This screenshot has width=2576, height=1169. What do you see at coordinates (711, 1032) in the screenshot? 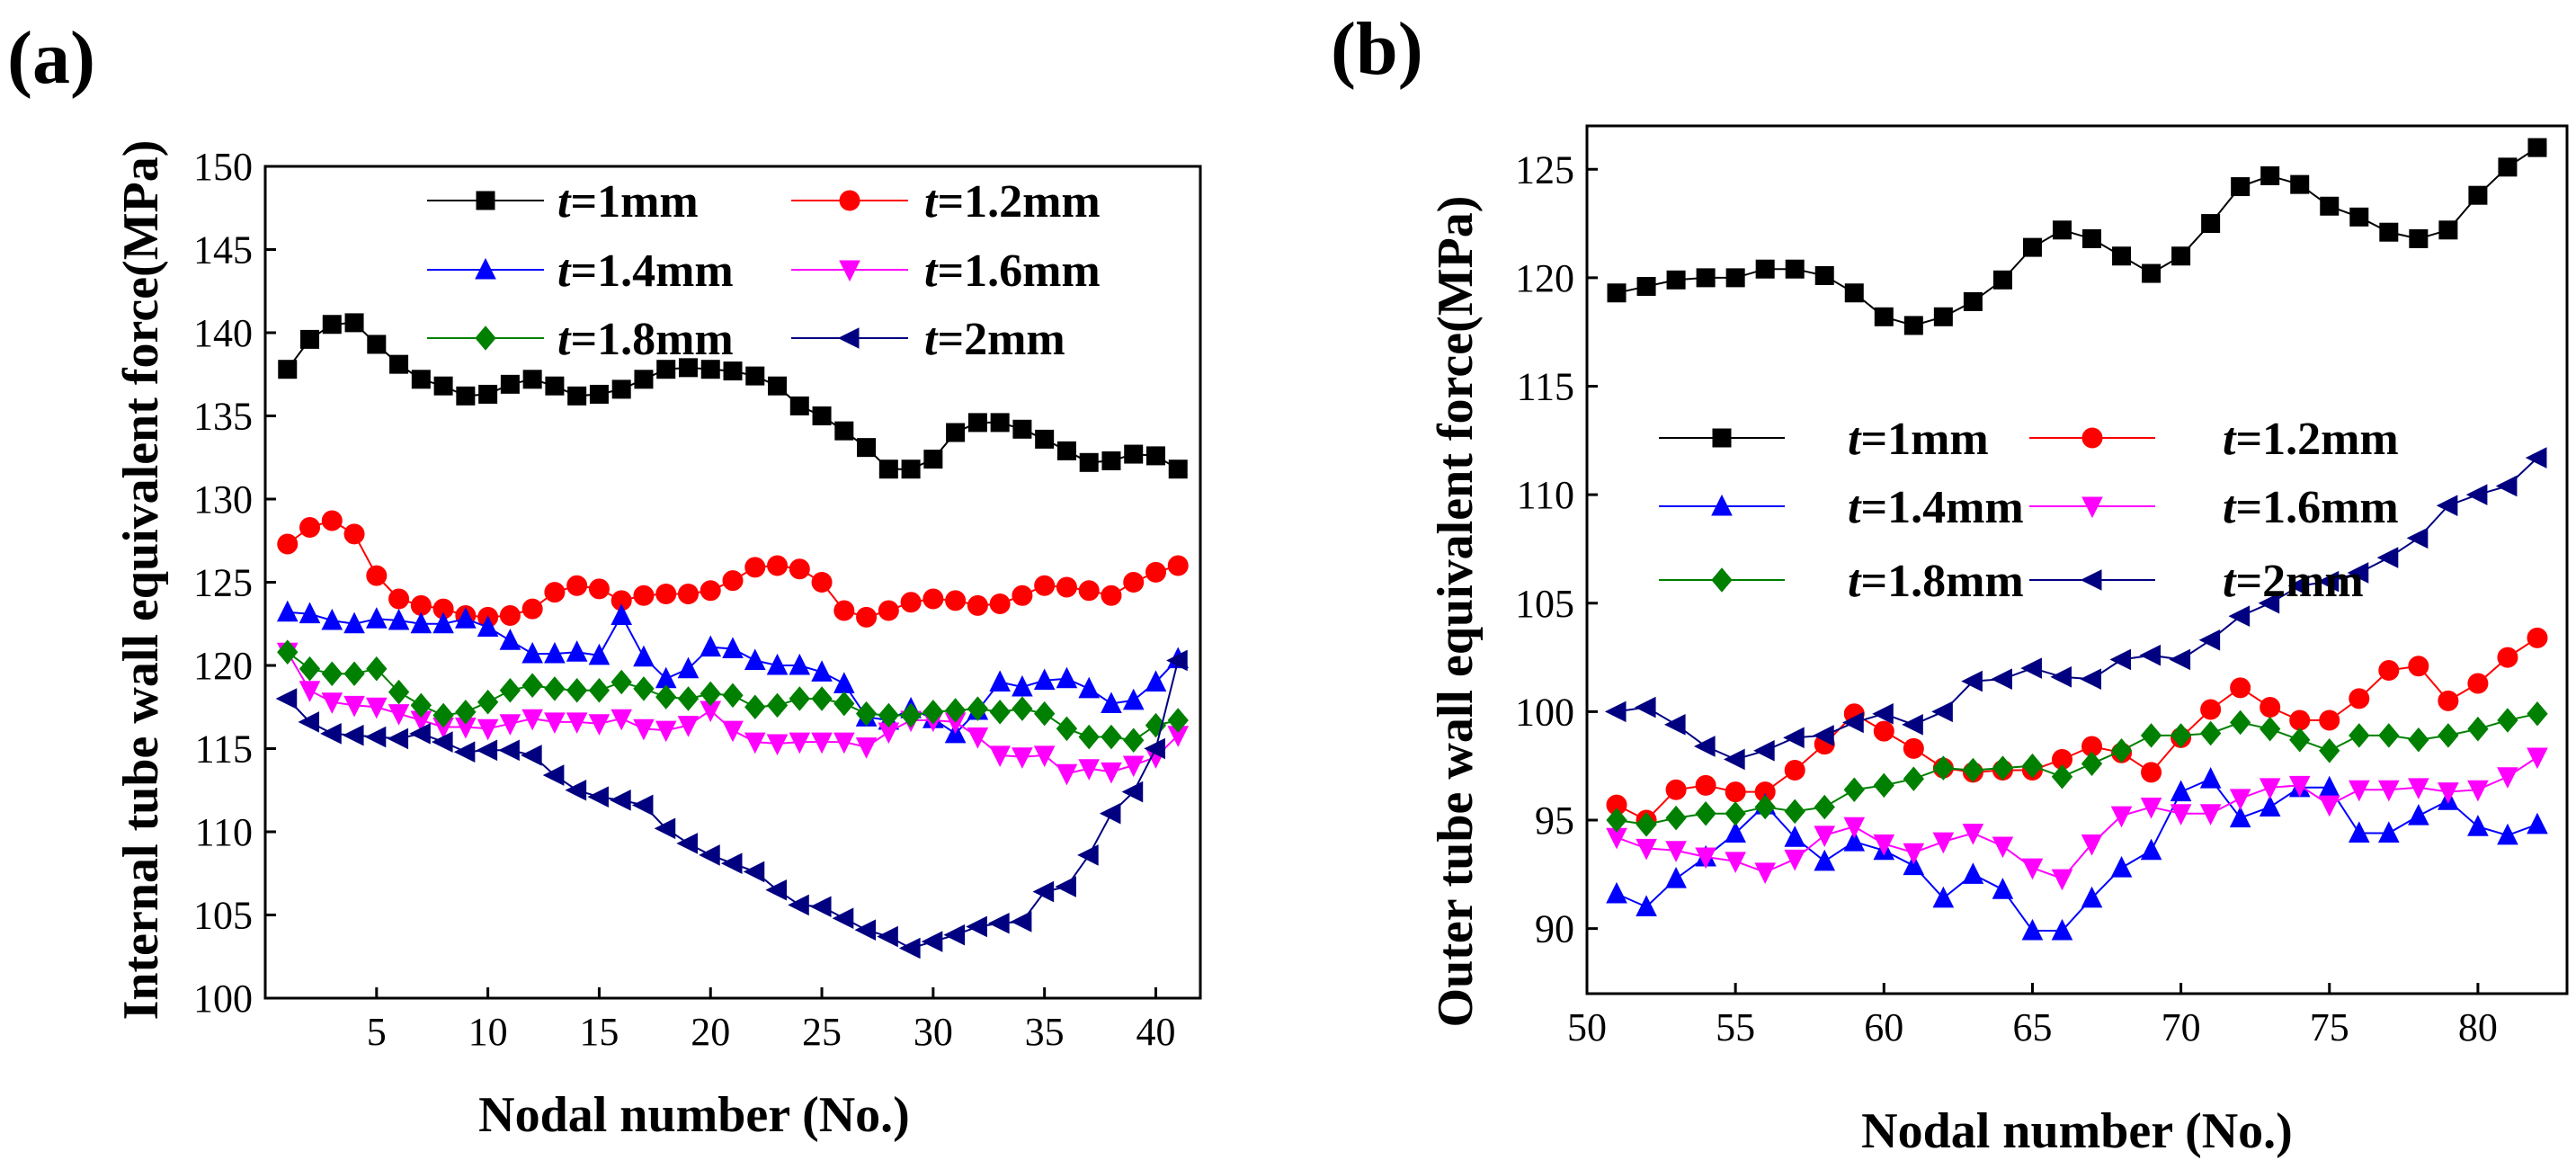
I see `panel-a-x-tick-label: 20` at bounding box center [711, 1032].